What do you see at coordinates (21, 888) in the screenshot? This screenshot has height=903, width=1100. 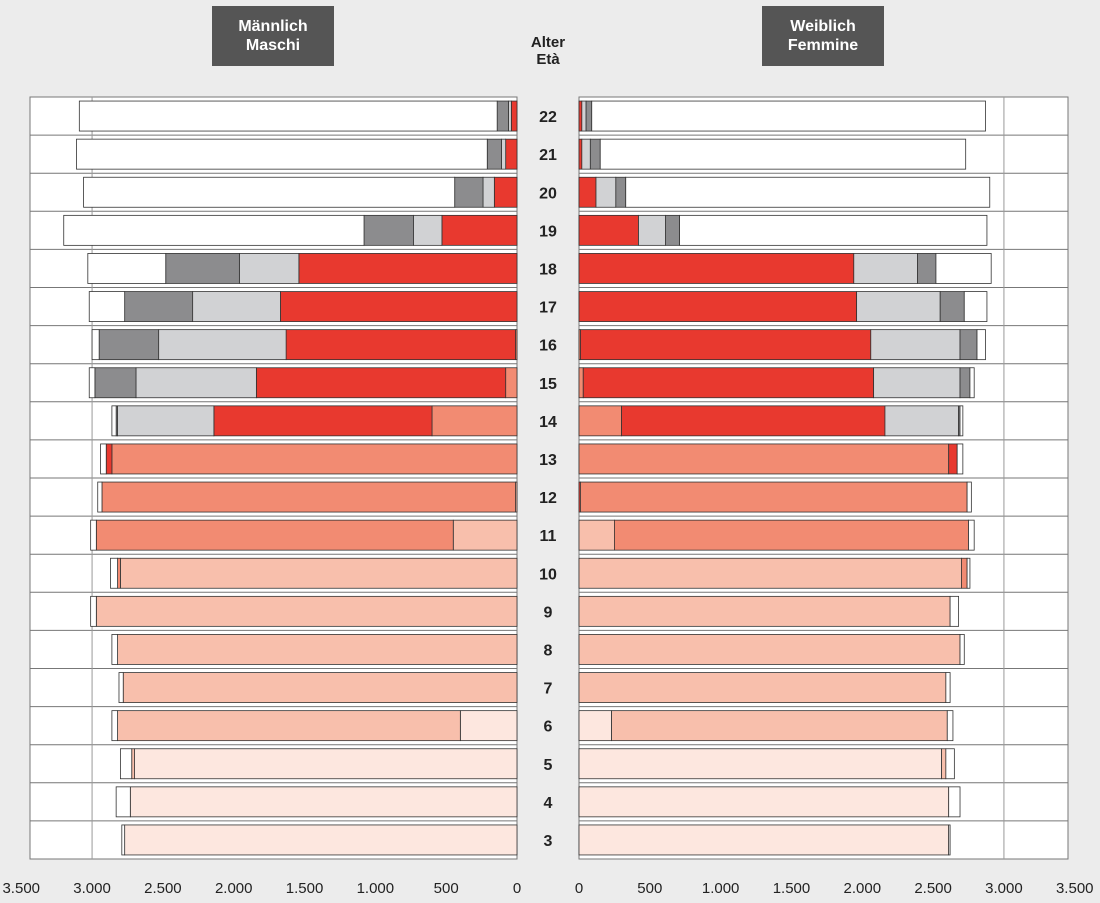 I see `male-x-tick-label: 3.500` at bounding box center [21, 888].